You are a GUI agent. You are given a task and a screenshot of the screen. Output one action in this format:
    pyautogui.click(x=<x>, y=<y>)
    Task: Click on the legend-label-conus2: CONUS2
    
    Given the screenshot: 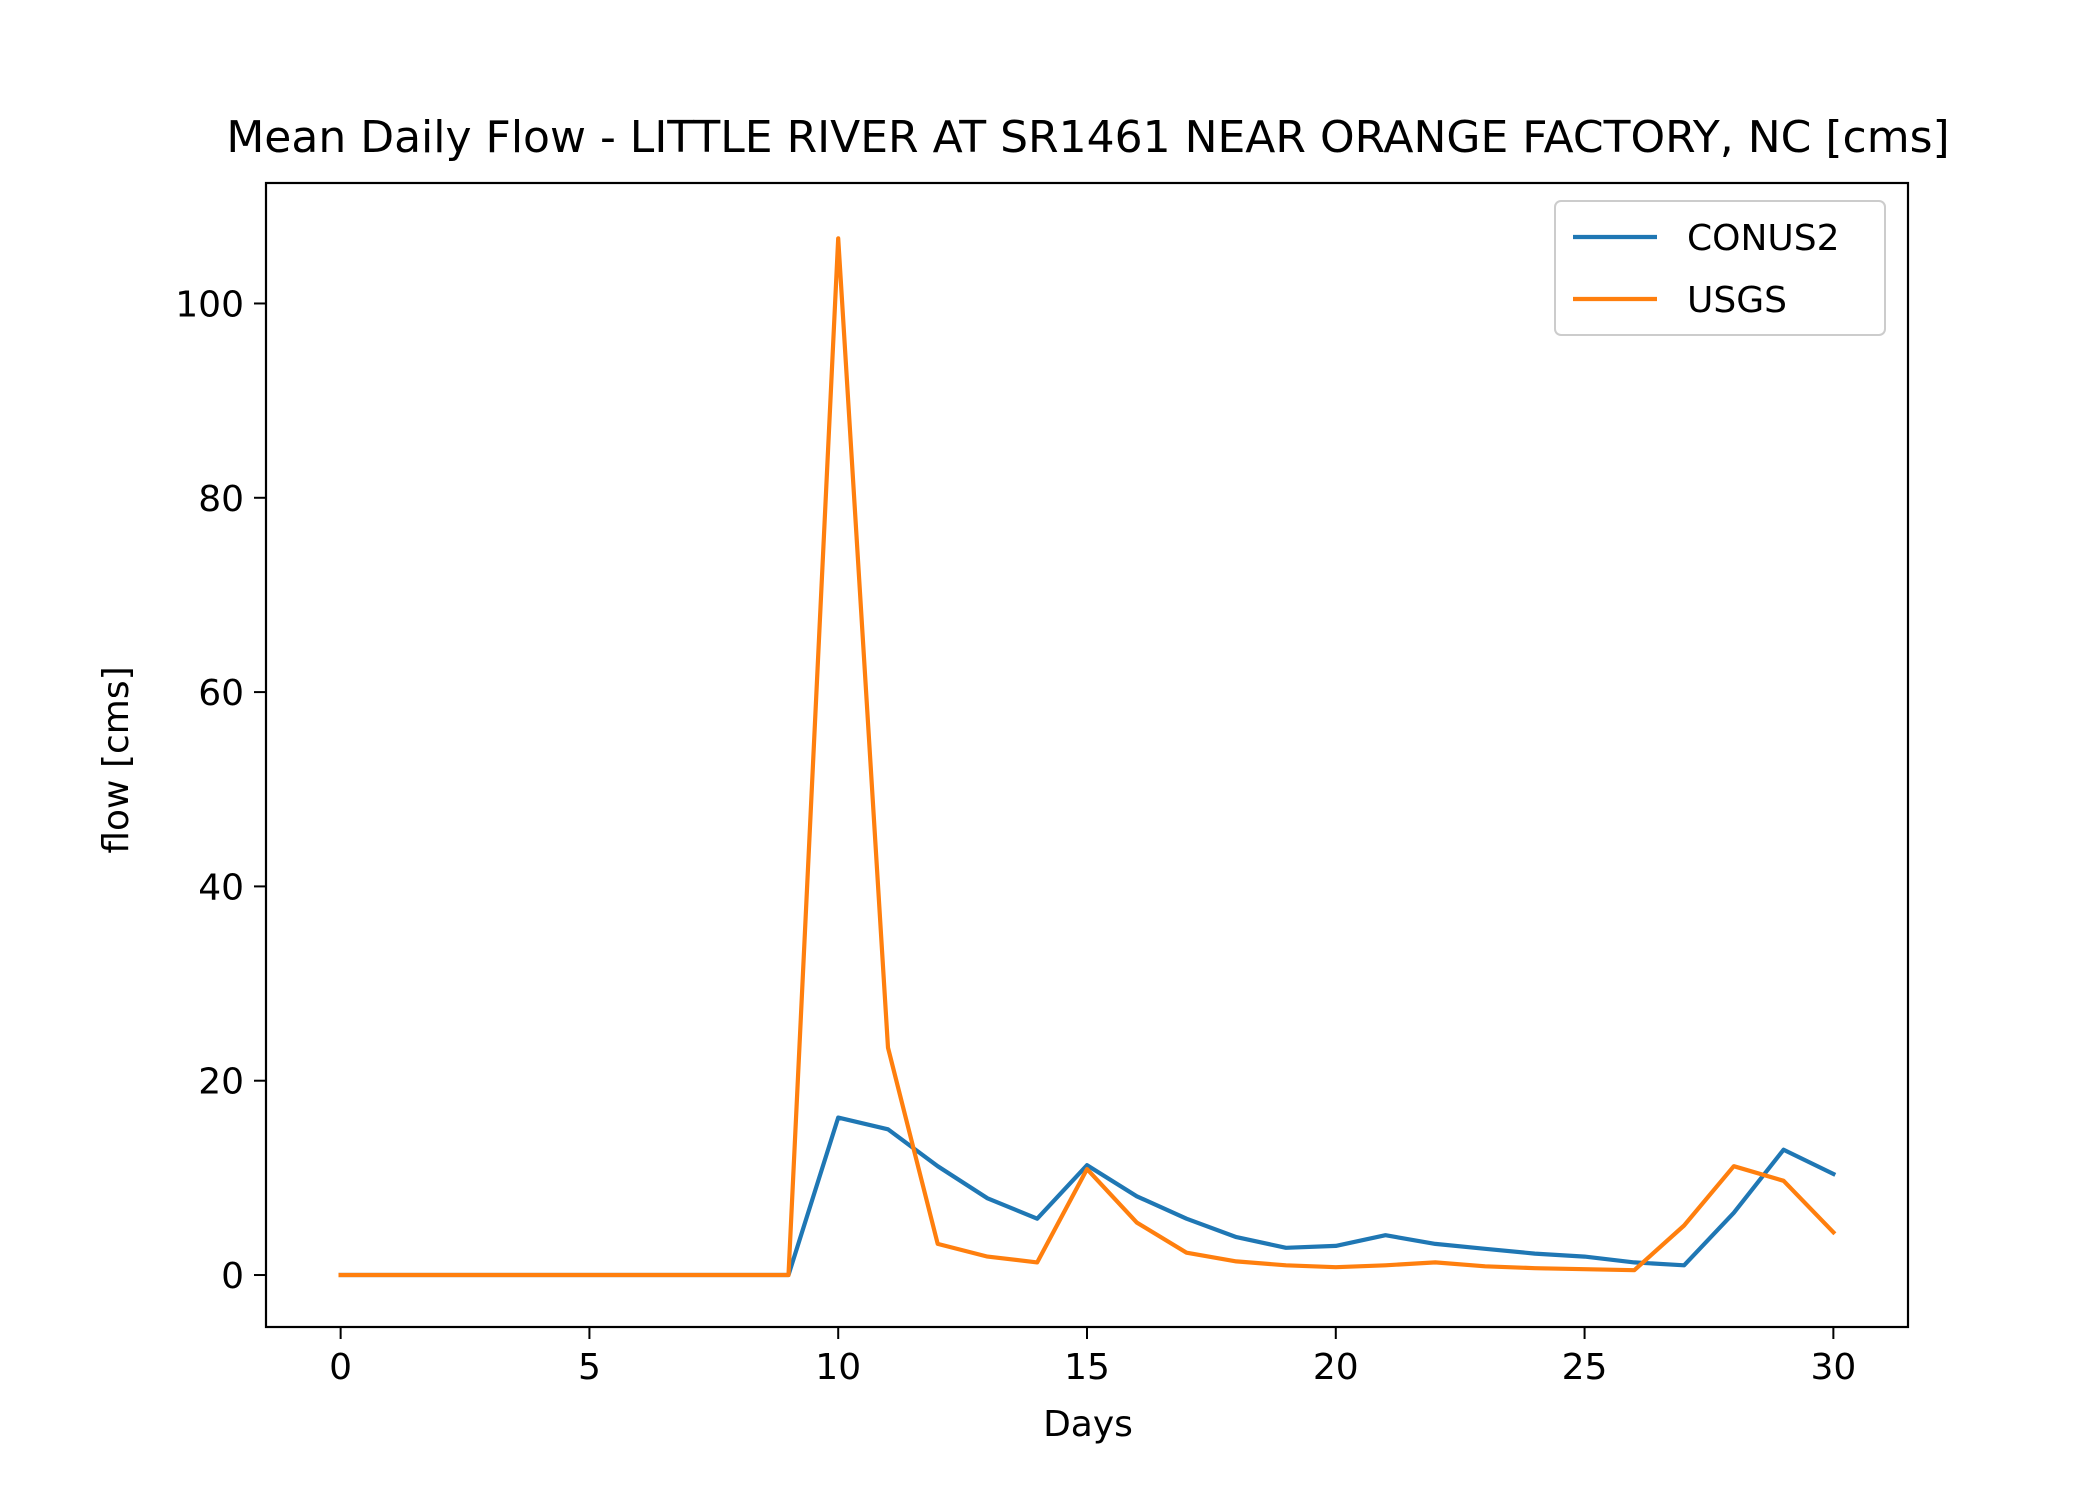 What is the action you would take?
    pyautogui.click(x=1763, y=238)
    